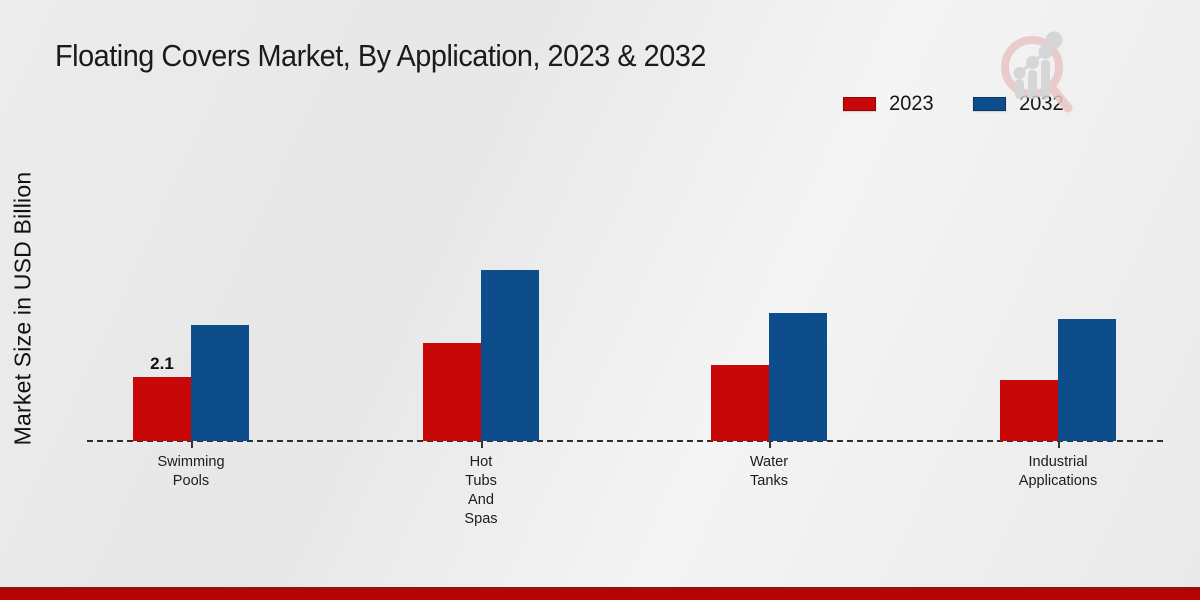  I want to click on legend-swatch-2023, so click(859, 104).